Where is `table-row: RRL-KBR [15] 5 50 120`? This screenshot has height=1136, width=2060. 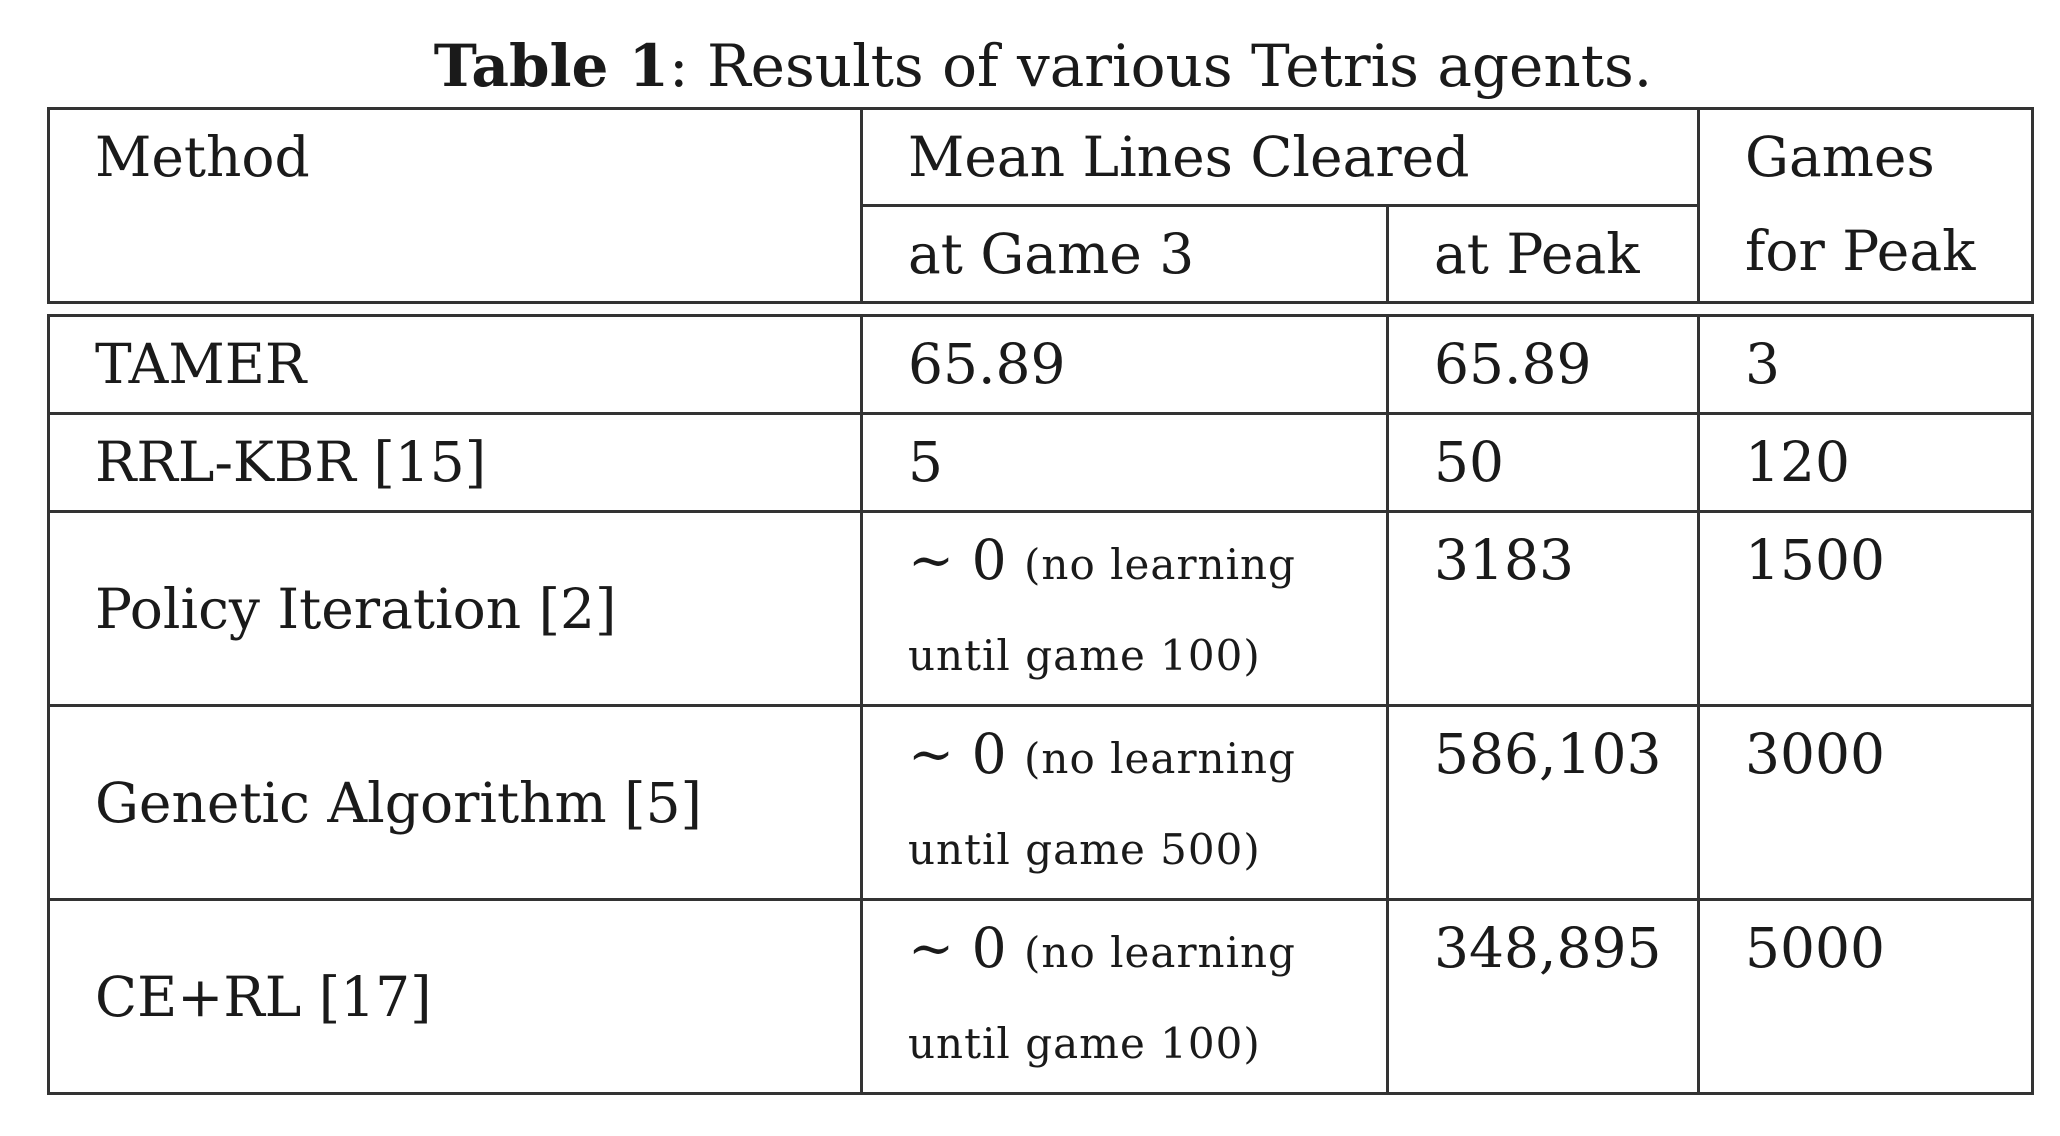 table-row: RRL-KBR [15] 5 50 120 is located at coordinates (1041, 462).